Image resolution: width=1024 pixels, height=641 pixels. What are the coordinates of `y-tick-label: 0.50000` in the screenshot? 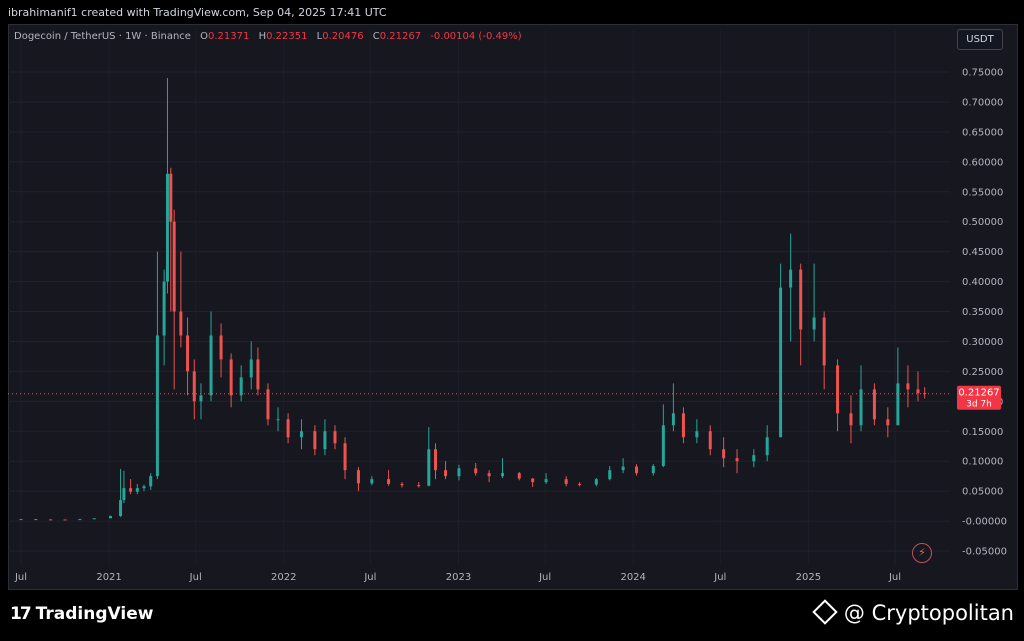 It's located at (982, 222).